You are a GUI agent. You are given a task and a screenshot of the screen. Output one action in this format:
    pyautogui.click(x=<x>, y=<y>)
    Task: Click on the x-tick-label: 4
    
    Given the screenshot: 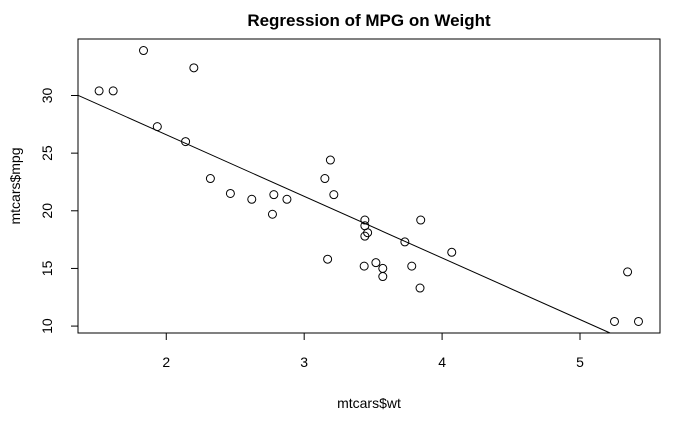 What is the action you would take?
    pyautogui.click(x=442, y=362)
    